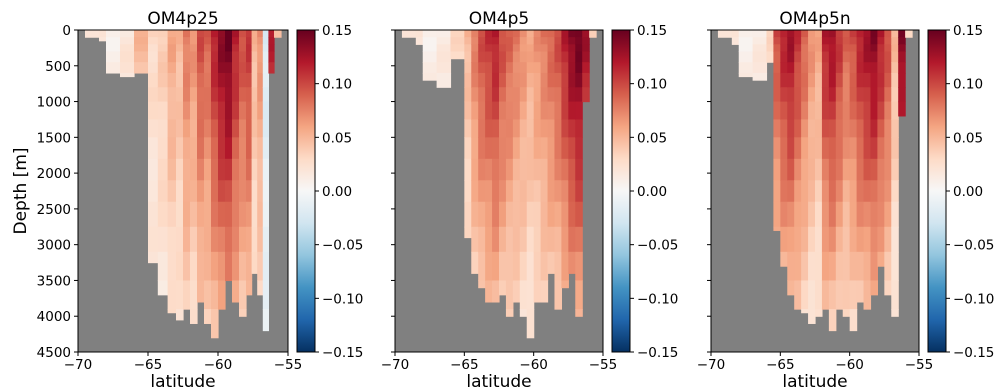 Image resolution: width=1006 pixels, height=388 pixels. I want to click on colorbar-tick-label: 0.00, so click(652, 192).